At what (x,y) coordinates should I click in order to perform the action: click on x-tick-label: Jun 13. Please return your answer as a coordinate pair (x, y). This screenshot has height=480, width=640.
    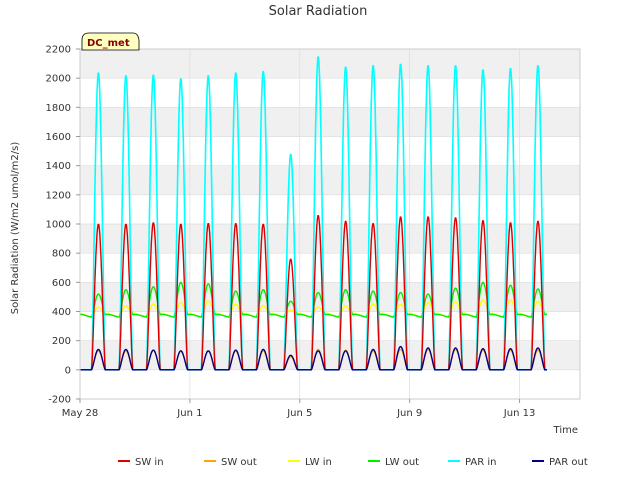
    Looking at the image, I should click on (519, 413).